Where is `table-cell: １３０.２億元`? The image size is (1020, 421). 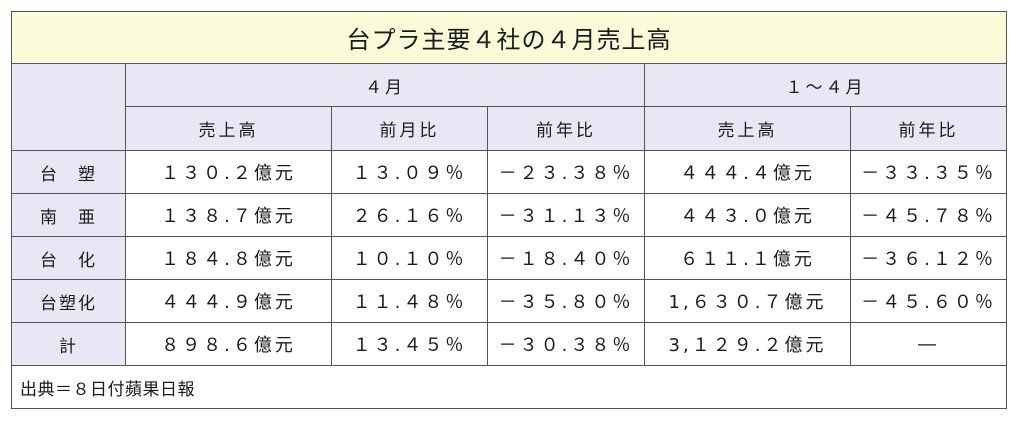
table-cell: １３０.２億元 is located at coordinates (228, 172).